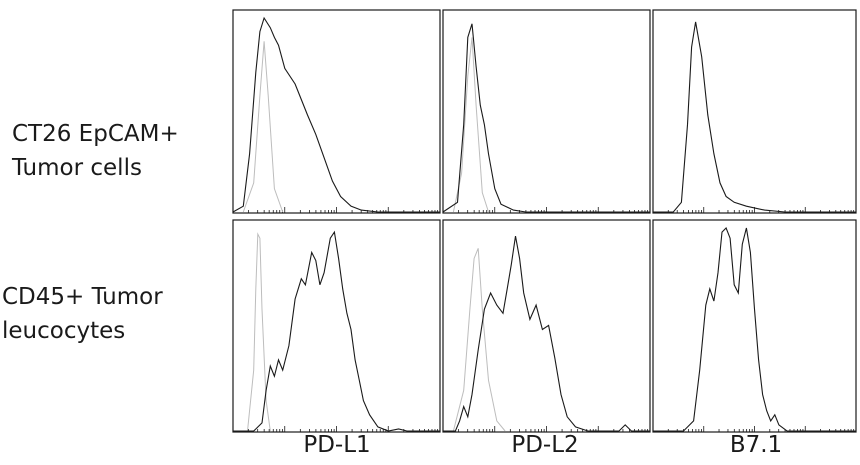 The height and width of the screenshot is (465, 860). I want to click on panel-r2-pdl1, so click(336, 326).